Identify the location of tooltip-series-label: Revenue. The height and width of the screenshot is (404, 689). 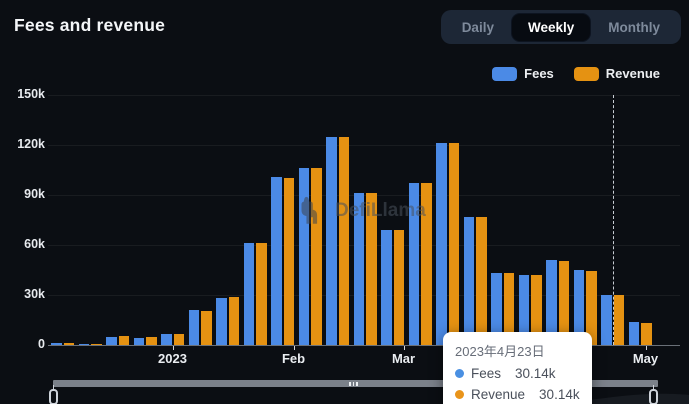
(498, 394).